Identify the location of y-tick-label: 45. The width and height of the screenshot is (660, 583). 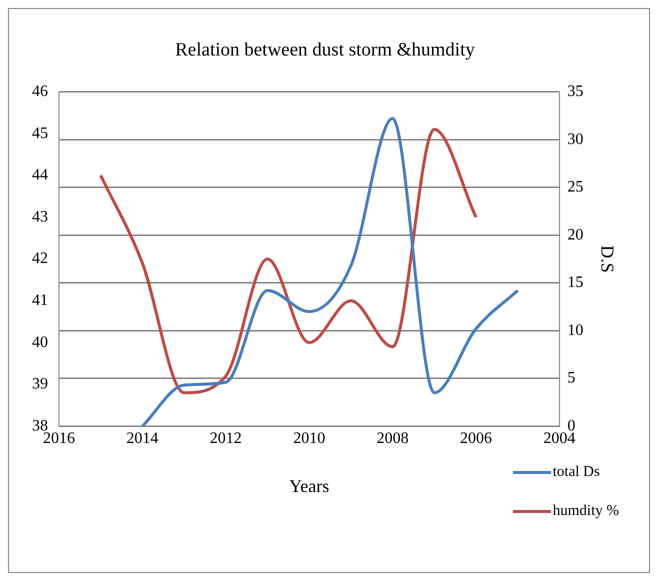
(40, 133).